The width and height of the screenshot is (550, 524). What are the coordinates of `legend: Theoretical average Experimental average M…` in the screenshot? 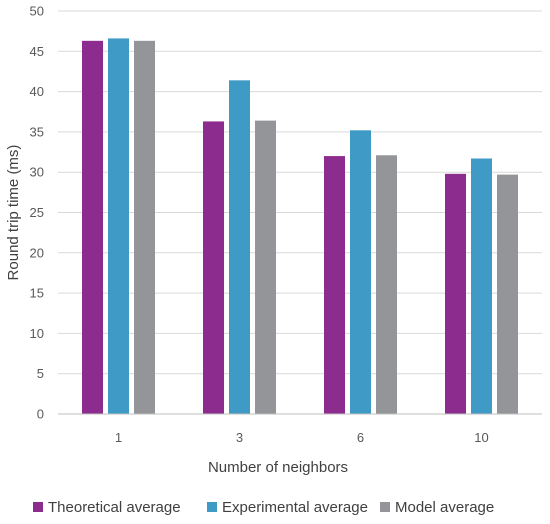 It's located at (263, 507).